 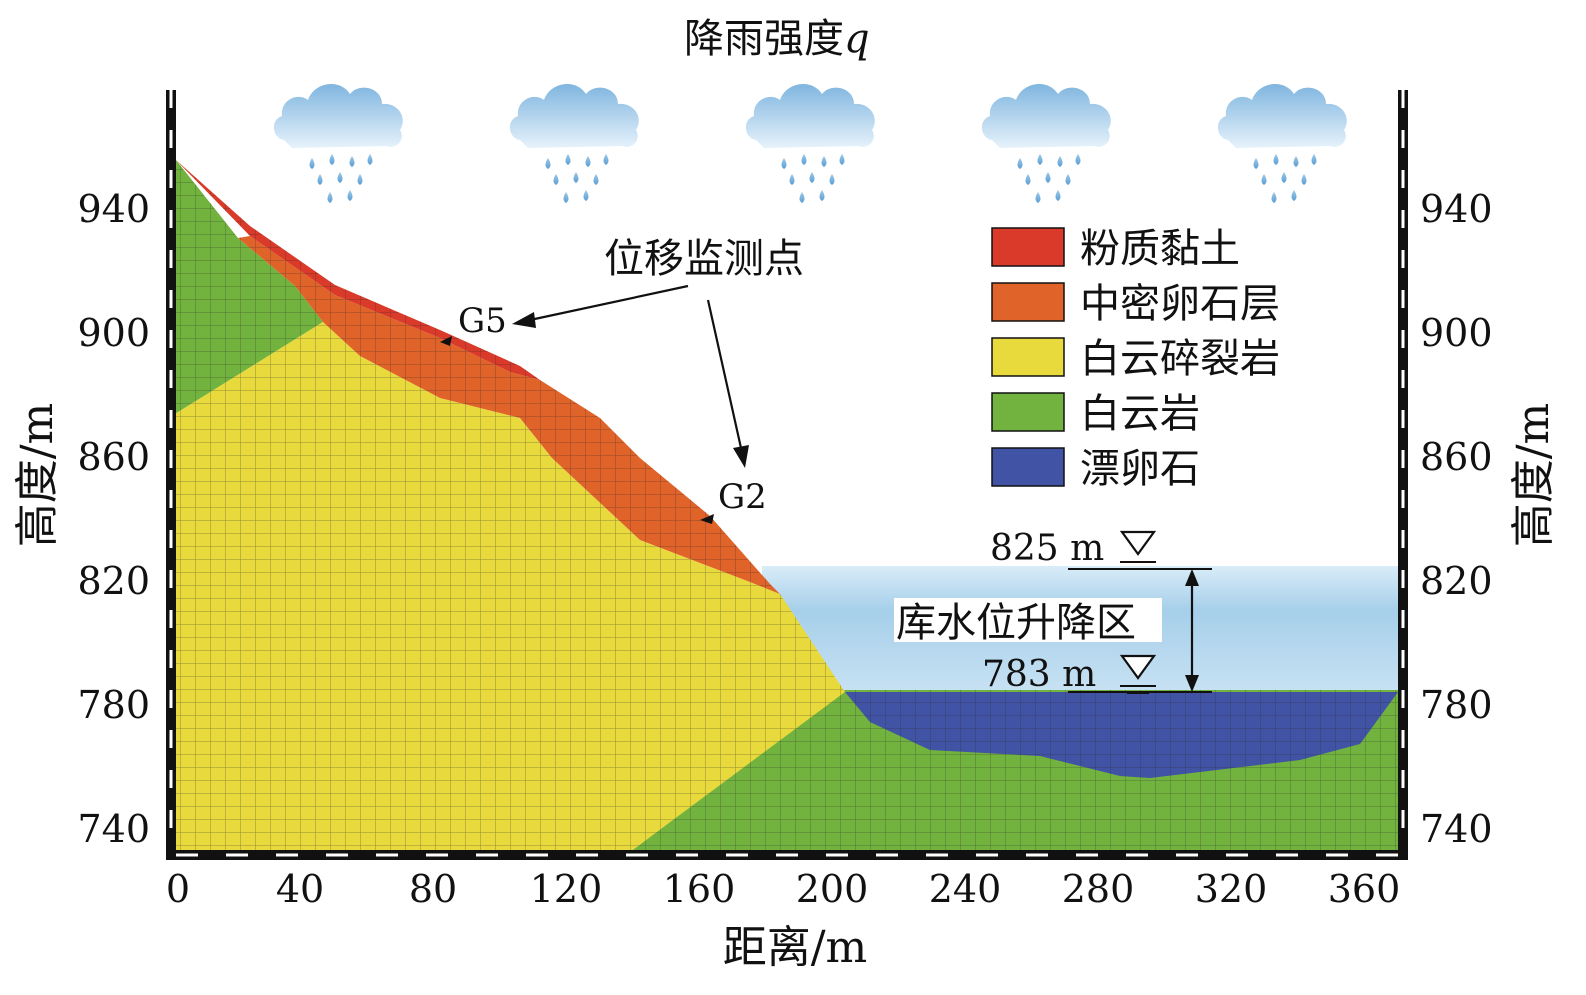 What do you see at coordinates (1180, 304) in the screenshot?
I see `legend-label: 中密卵石层` at bounding box center [1180, 304].